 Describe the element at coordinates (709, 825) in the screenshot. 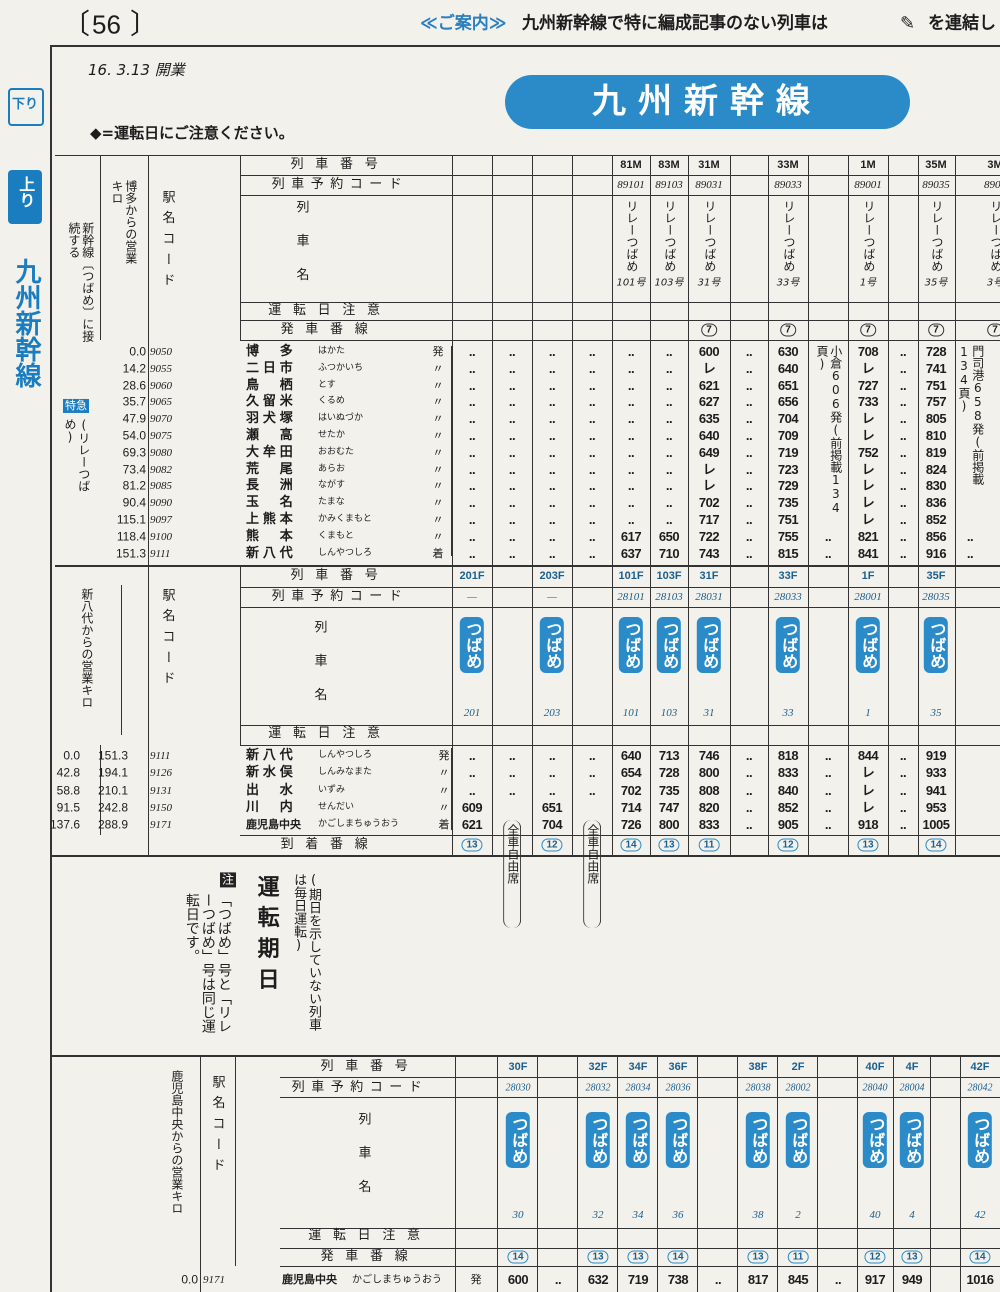

I see `time: 833` at that location.